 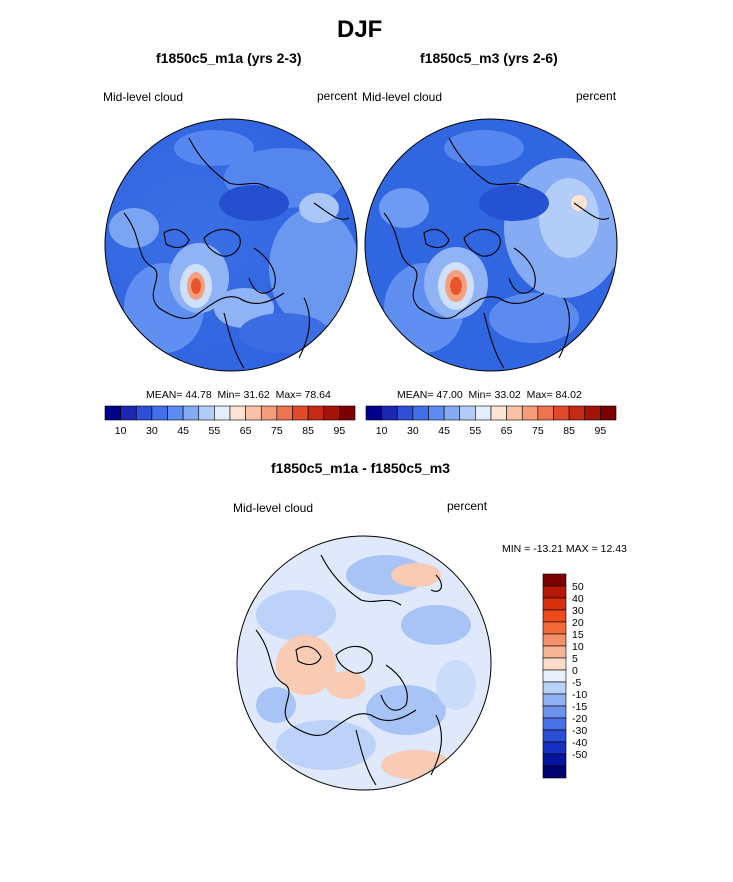 I want to click on panel-2-colorbar: 10 30 45 55 65 75 85 95, so click(x=491, y=421).